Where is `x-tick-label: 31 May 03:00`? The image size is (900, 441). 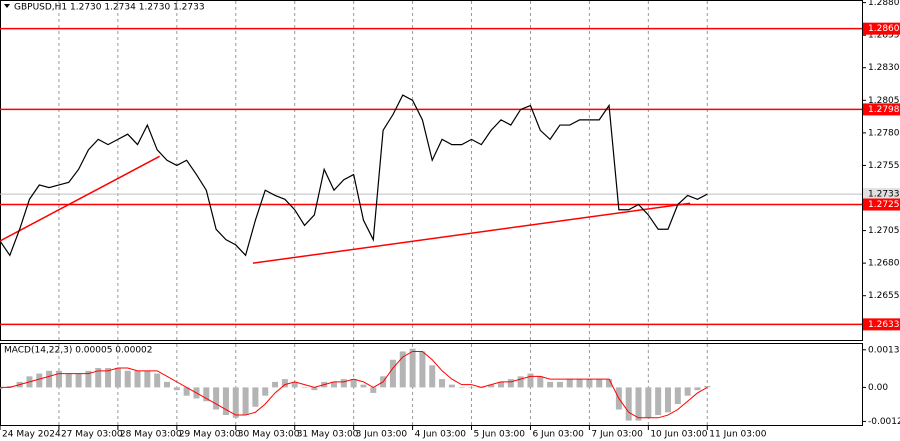 x-tick-label: 31 May 03:00 is located at coordinates (328, 435).